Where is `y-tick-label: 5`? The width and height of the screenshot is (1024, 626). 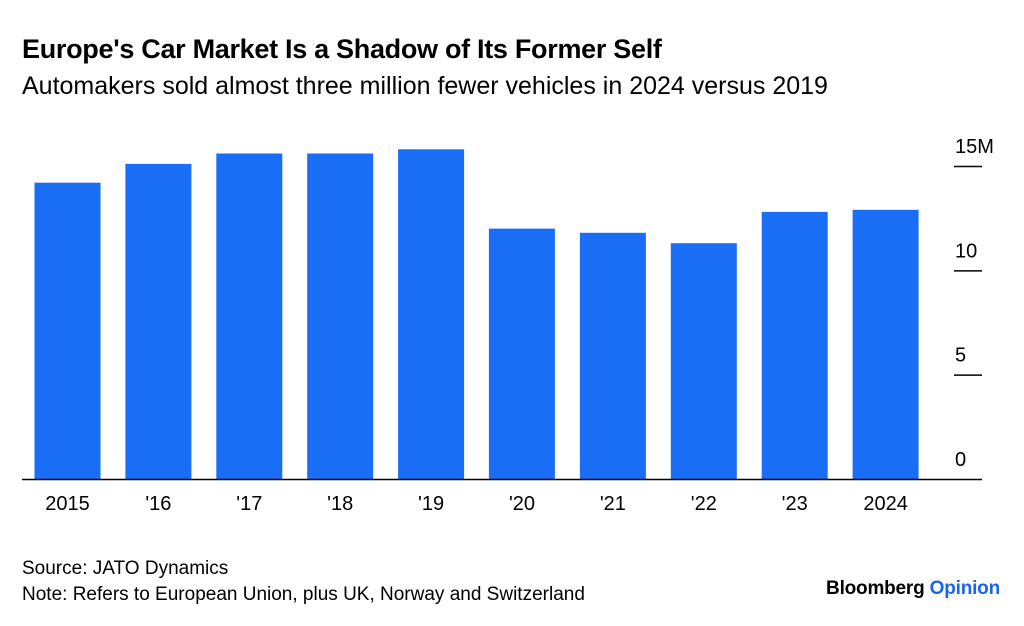
y-tick-label: 5 is located at coordinates (960, 356).